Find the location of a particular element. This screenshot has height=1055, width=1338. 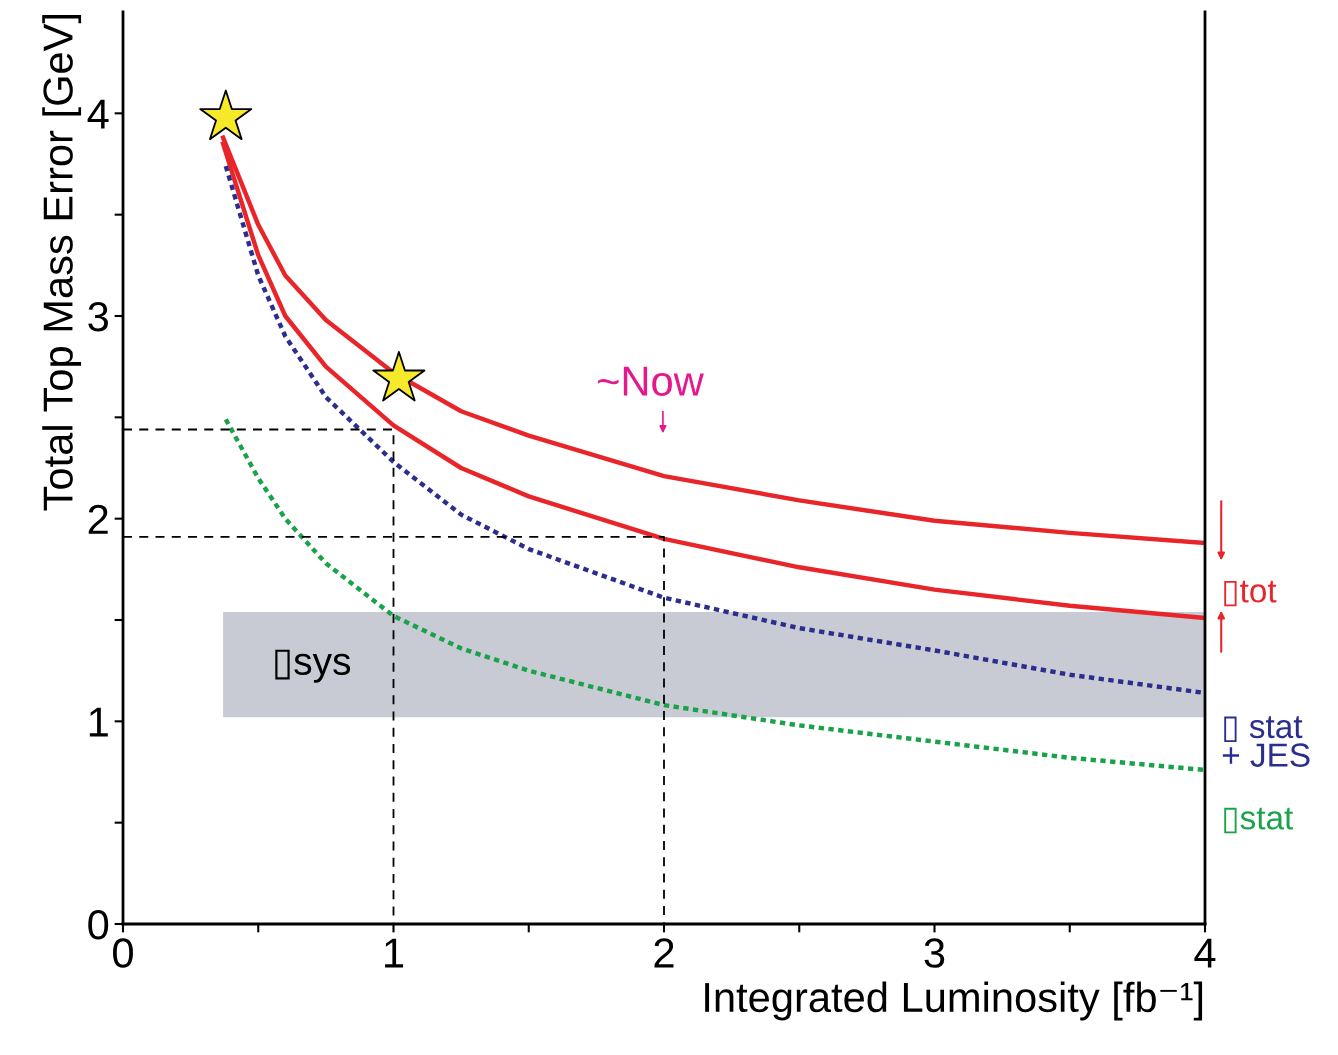

legend-label: ▯tot is located at coordinates (1250, 593).